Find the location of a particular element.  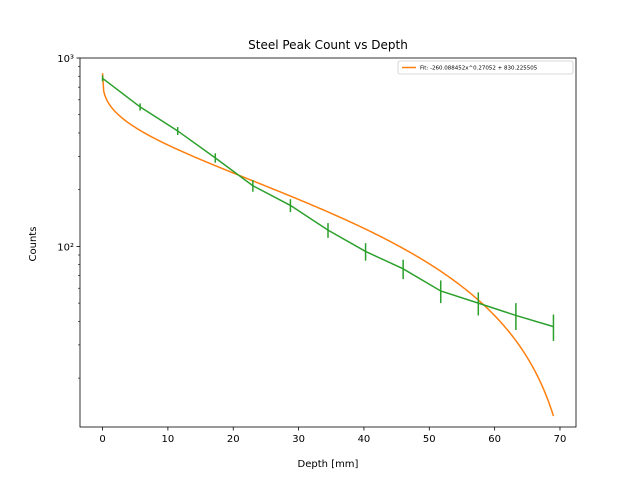

x-tick-label: 30 is located at coordinates (298, 439).